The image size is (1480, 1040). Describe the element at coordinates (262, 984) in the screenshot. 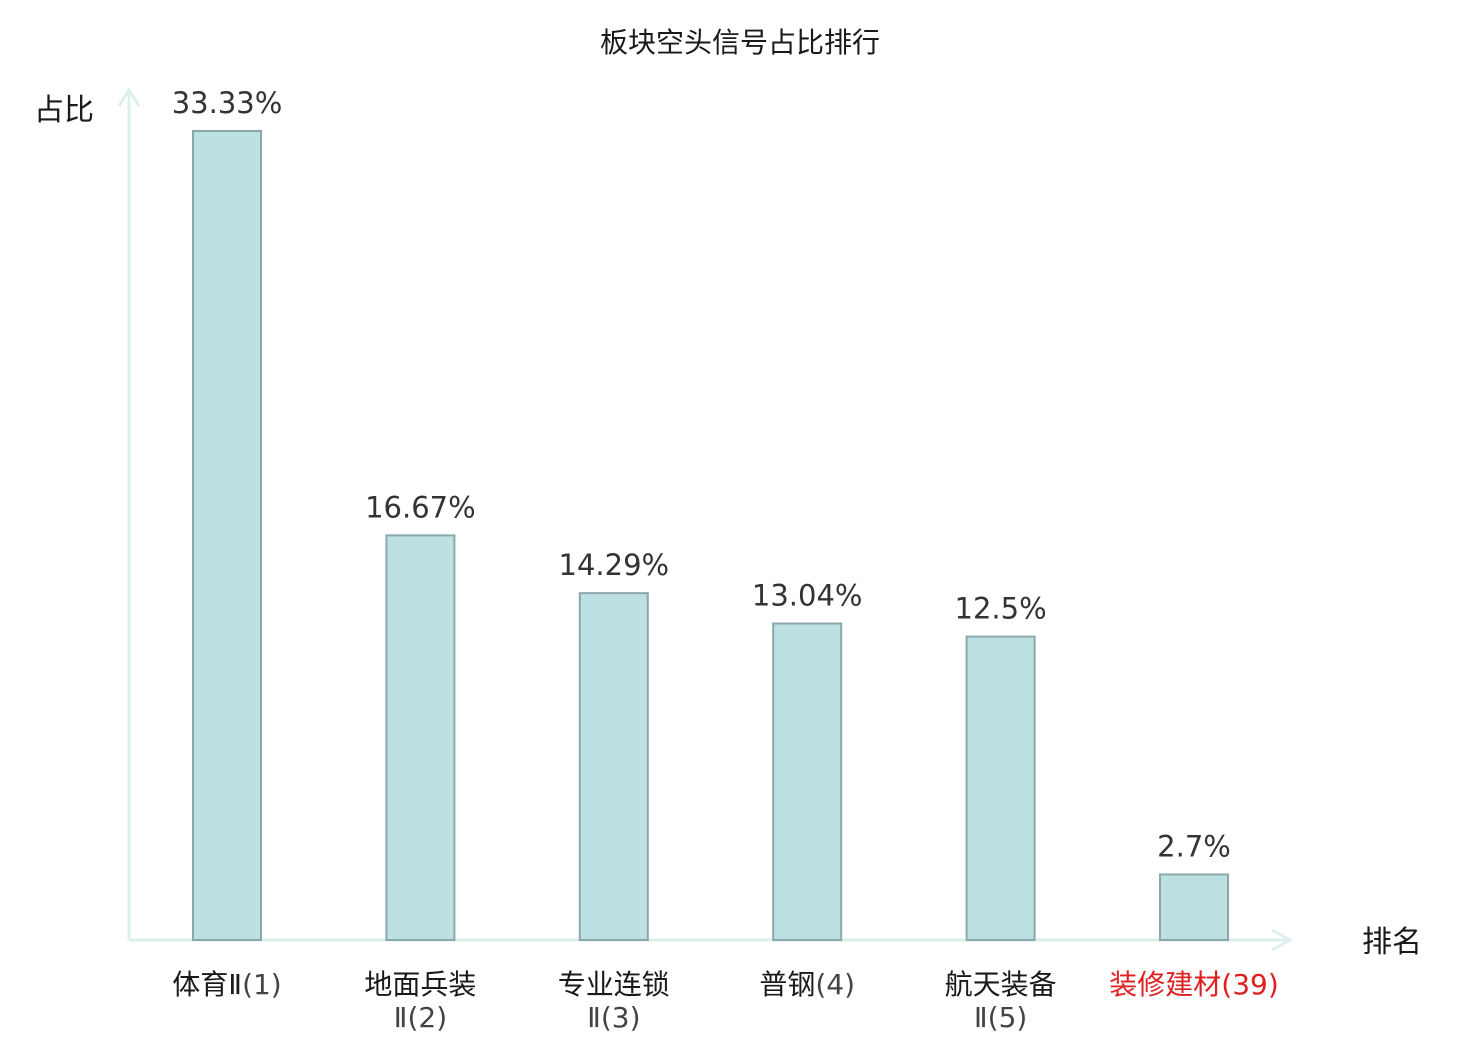

I see `category-rank: (1)` at that location.